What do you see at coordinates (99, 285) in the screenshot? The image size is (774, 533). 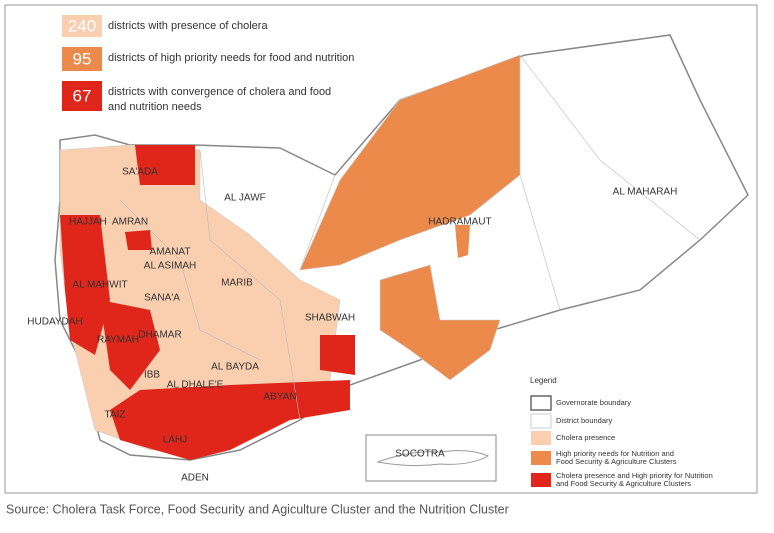 I see `region-label: AL MAHWIT` at bounding box center [99, 285].